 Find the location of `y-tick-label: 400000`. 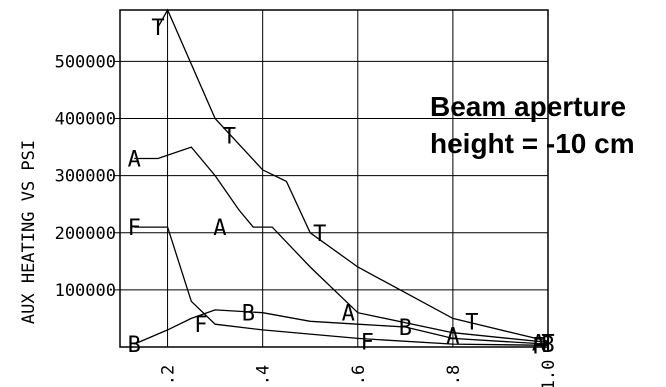

y-tick-label: 400000 is located at coordinates (85, 120).